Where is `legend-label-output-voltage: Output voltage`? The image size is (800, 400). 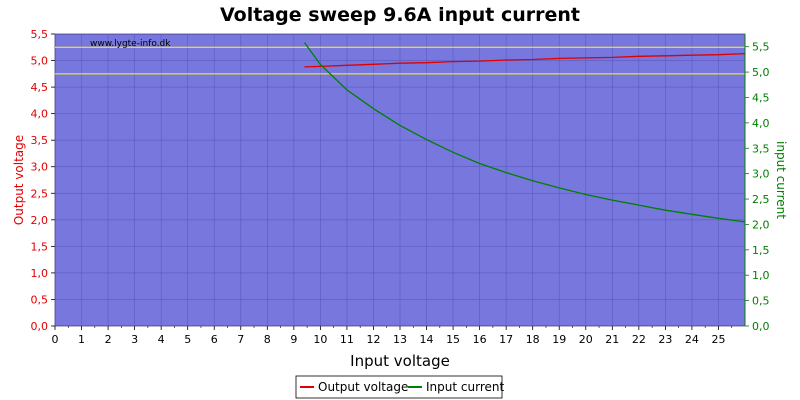
legend-label-output-voltage: Output voltage is located at coordinates (363, 387).